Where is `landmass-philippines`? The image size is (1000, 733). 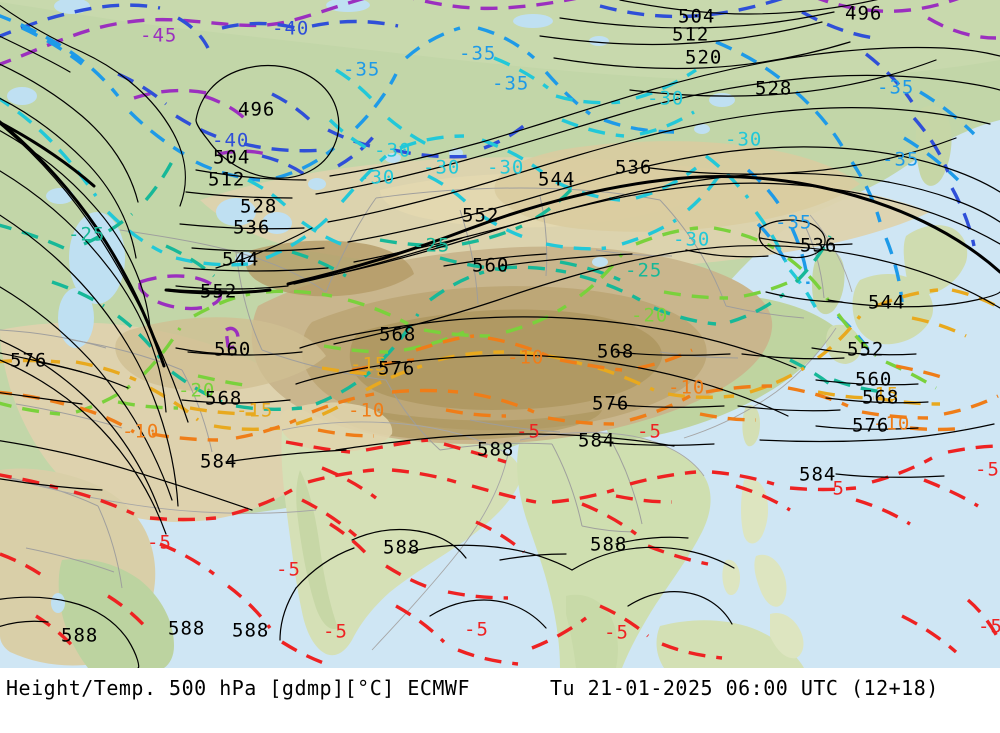 landmass-philippines is located at coordinates (763, 568).